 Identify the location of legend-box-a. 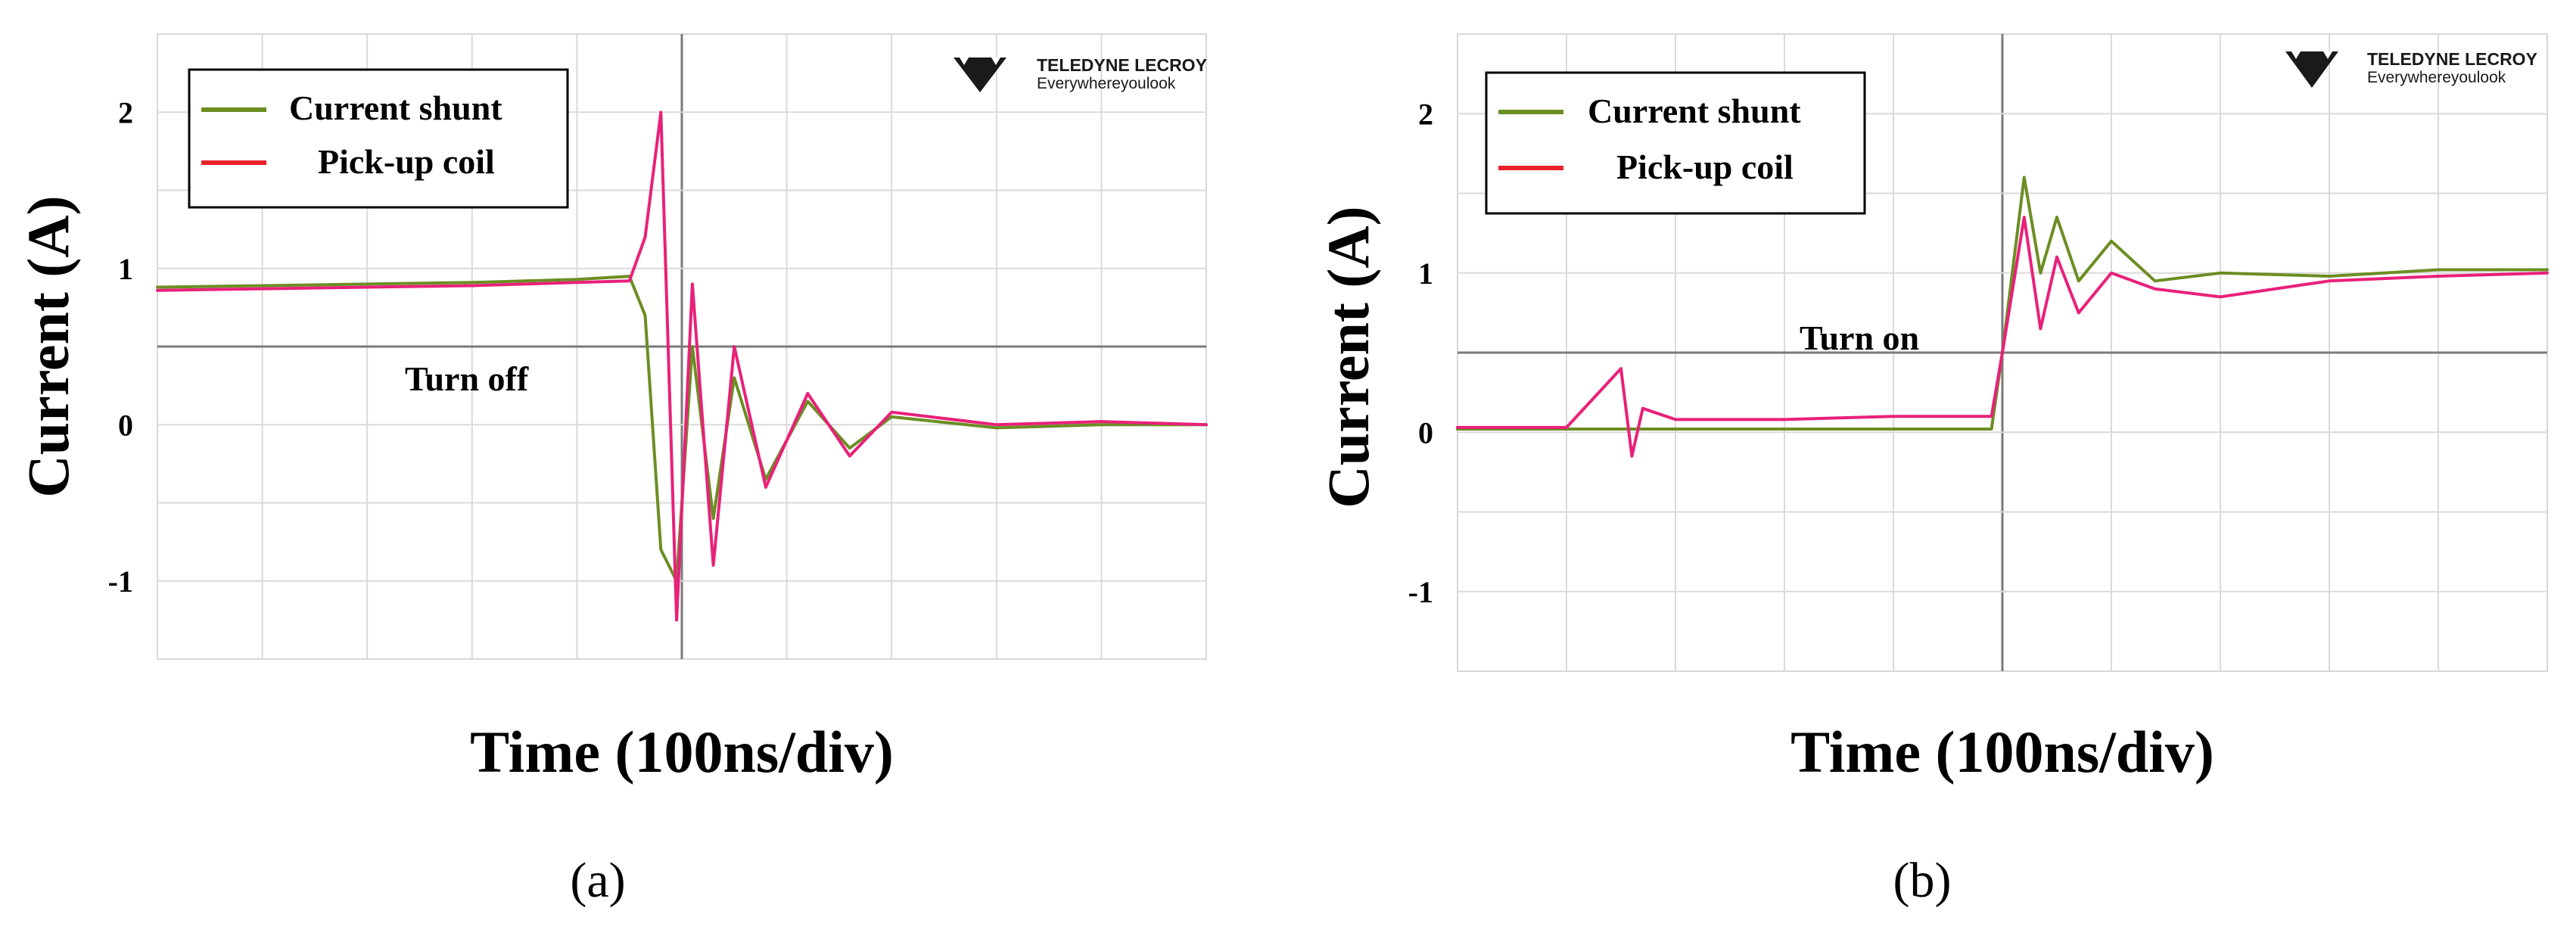
(378, 138).